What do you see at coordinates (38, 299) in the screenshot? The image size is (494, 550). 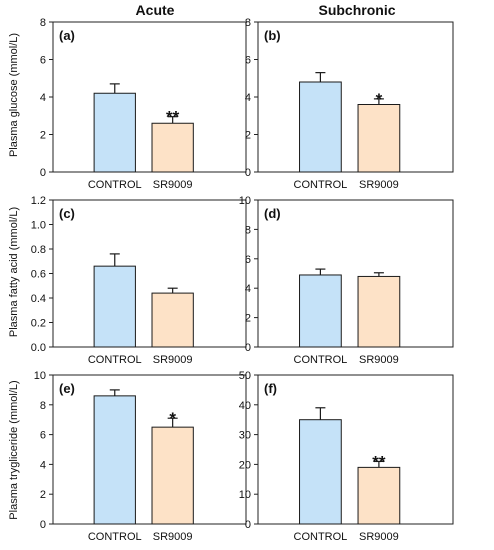 I see `y-tick-label: 0.4` at bounding box center [38, 299].